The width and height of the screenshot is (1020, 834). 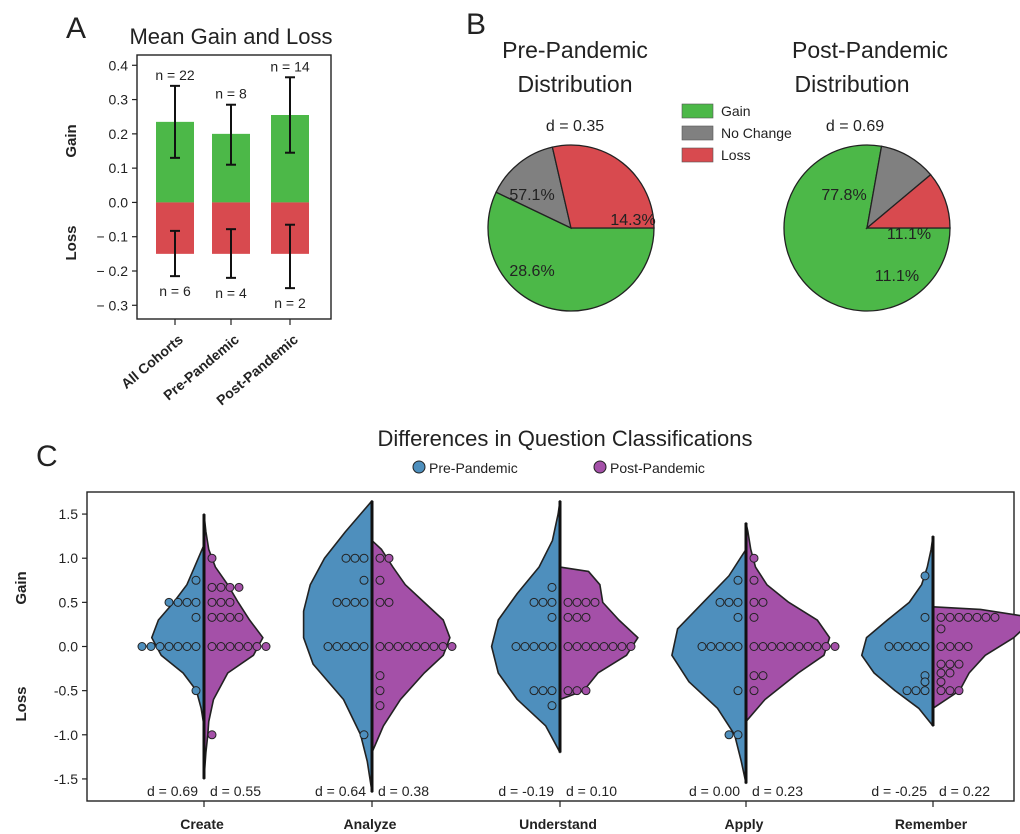 What do you see at coordinates (558, 824) in the screenshot?
I see `x-tick-label: Understand` at bounding box center [558, 824].